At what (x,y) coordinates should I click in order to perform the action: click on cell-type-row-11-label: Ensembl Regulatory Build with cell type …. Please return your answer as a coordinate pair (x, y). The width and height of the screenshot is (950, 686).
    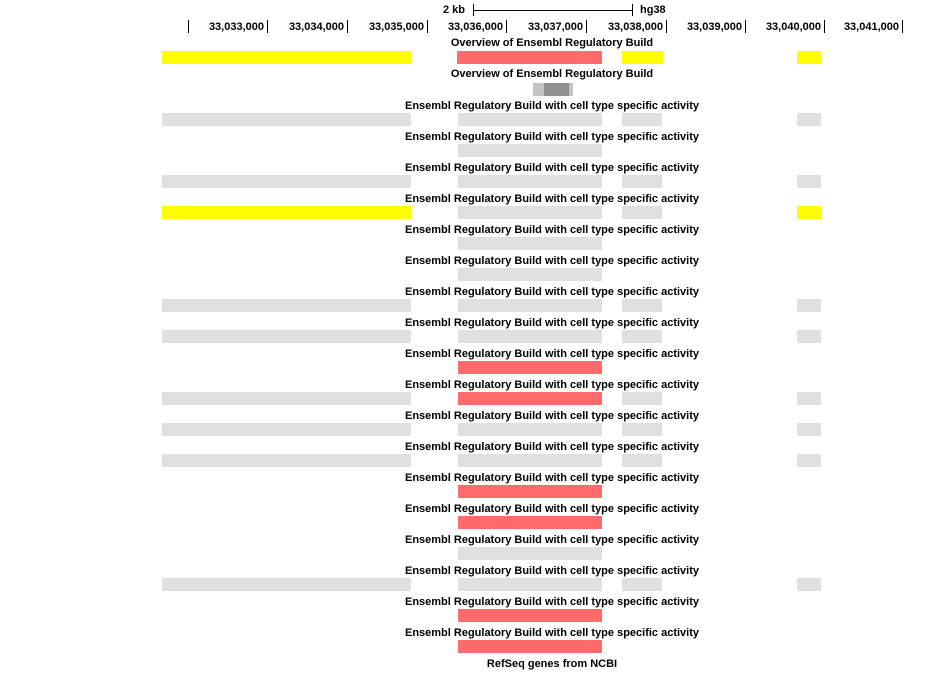
    Looking at the image, I should click on (552, 416).